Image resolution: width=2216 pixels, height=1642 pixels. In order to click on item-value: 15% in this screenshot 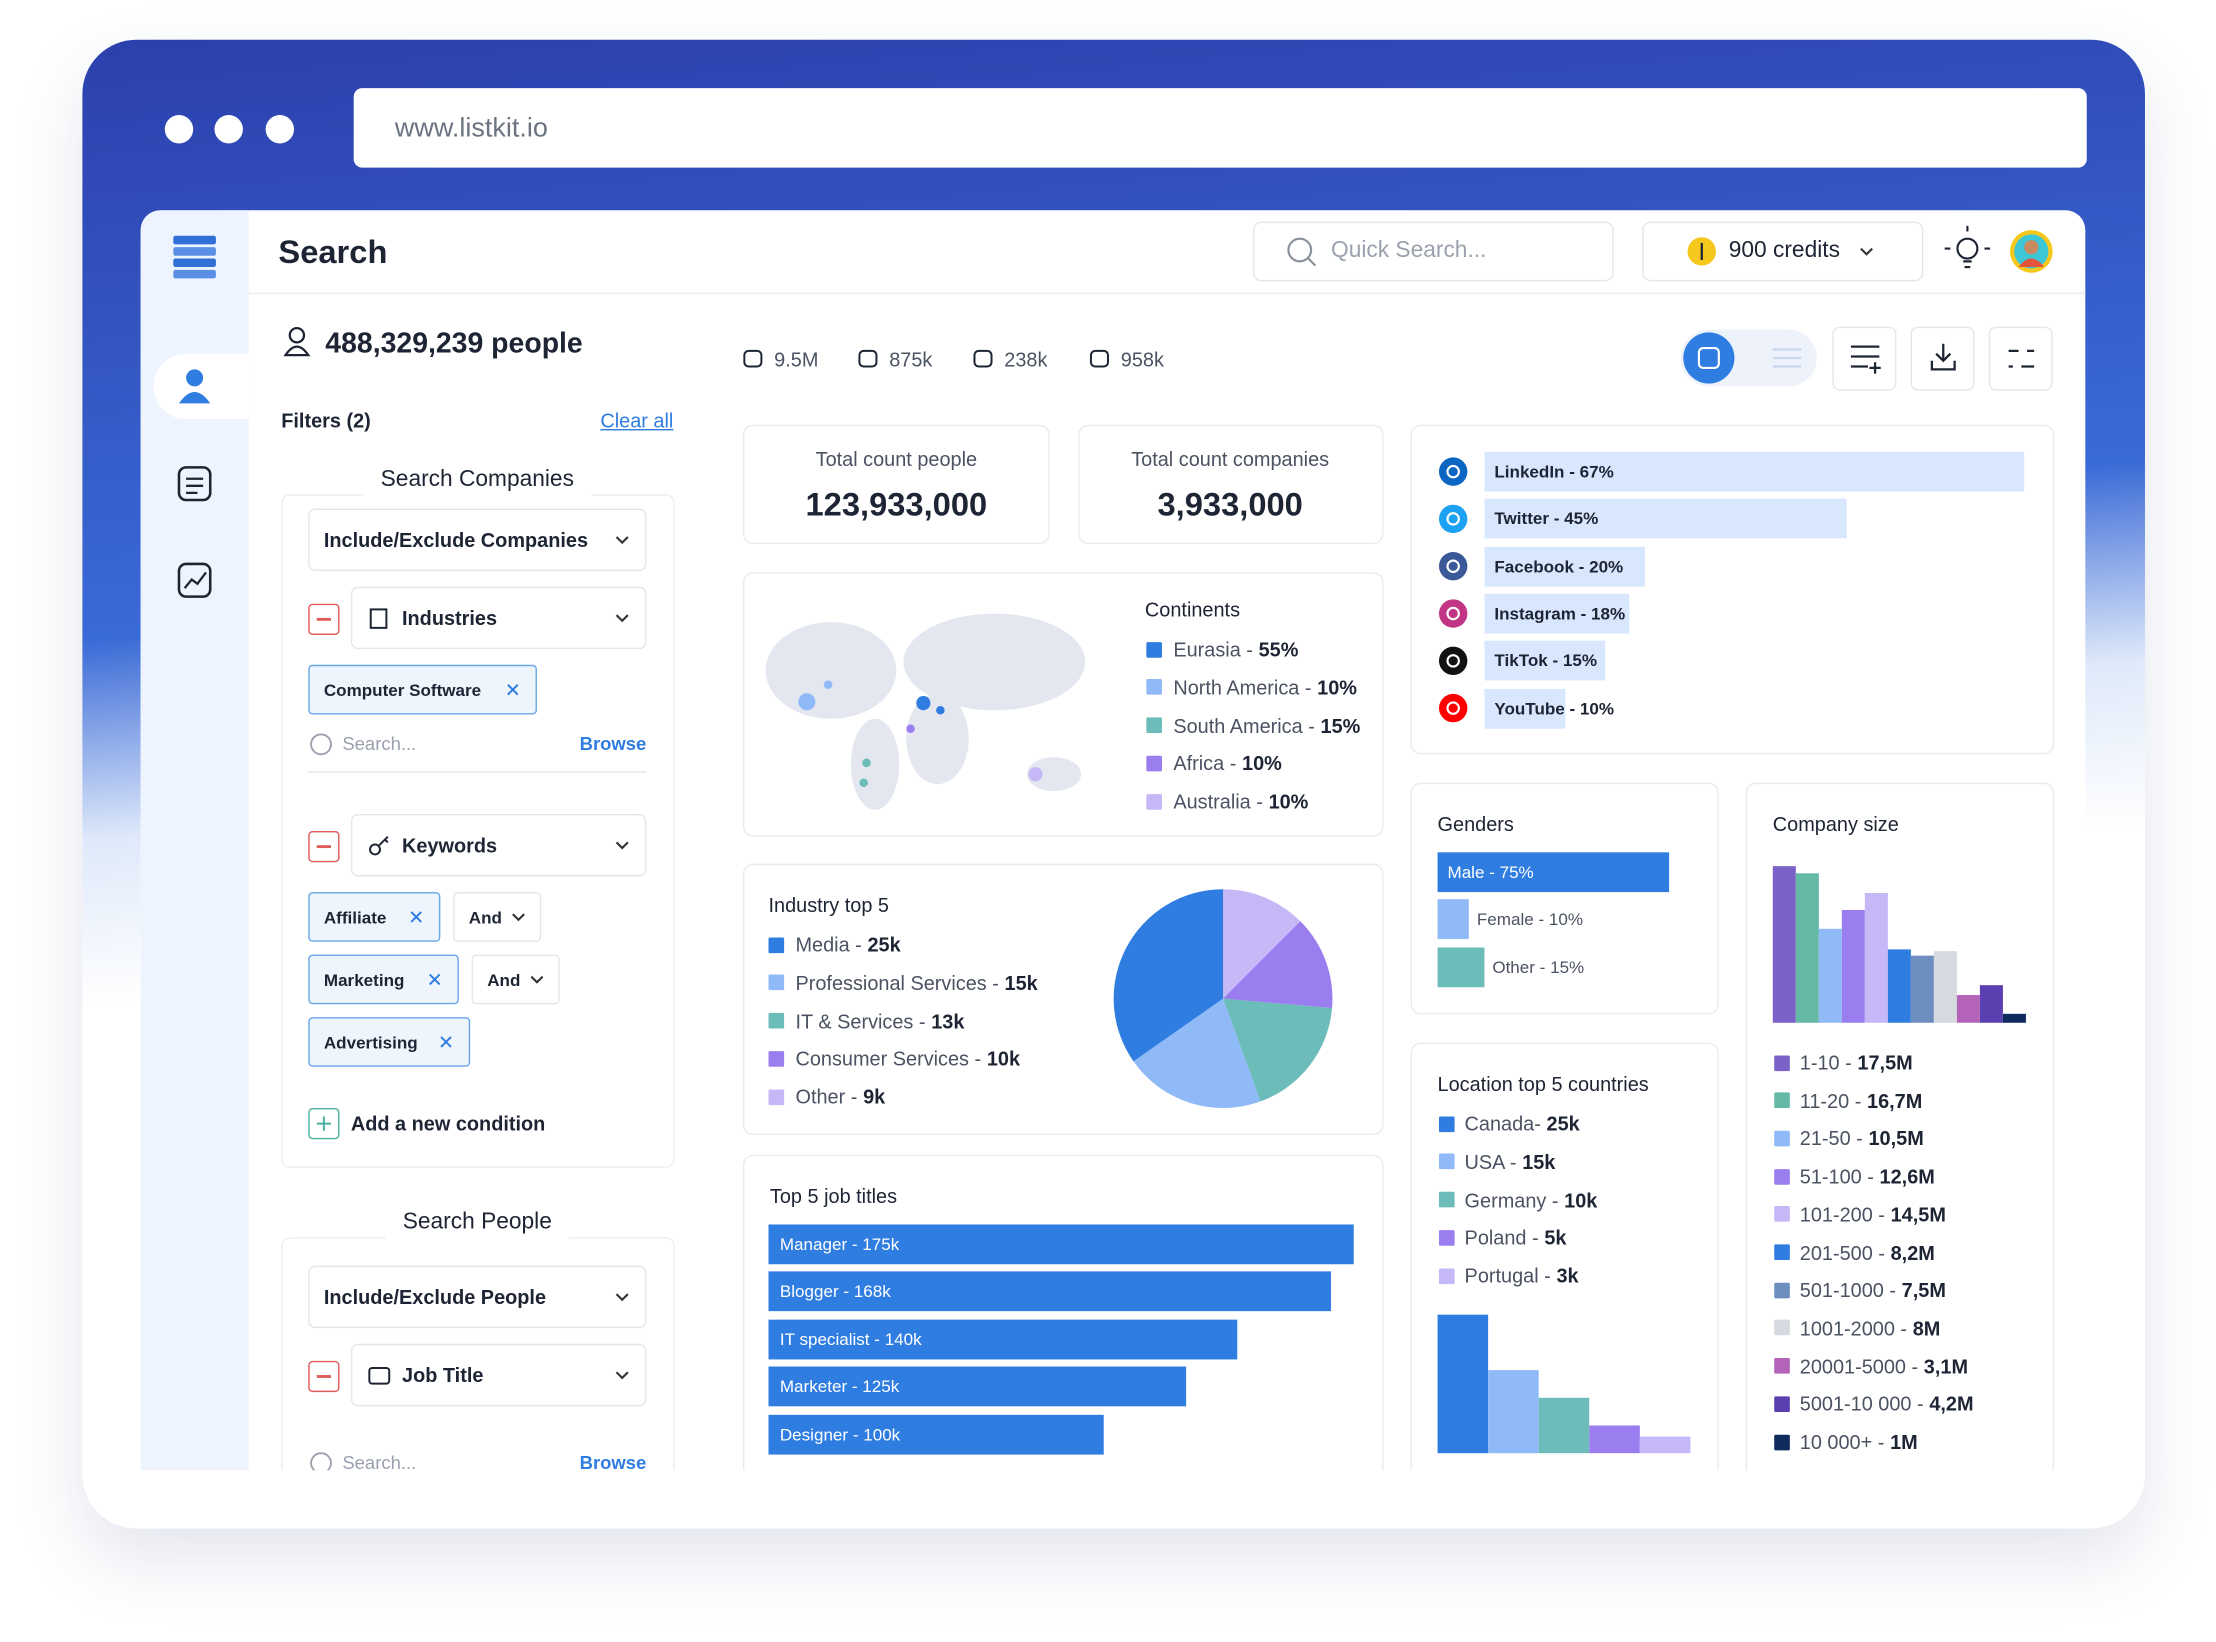, I will do `click(1340, 725)`.